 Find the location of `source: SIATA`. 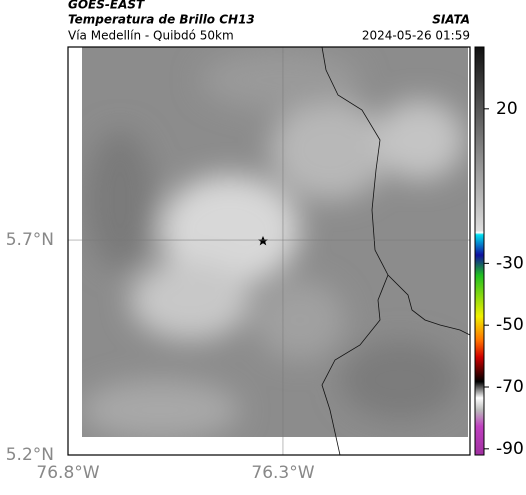

source: SIATA is located at coordinates (451, 20).